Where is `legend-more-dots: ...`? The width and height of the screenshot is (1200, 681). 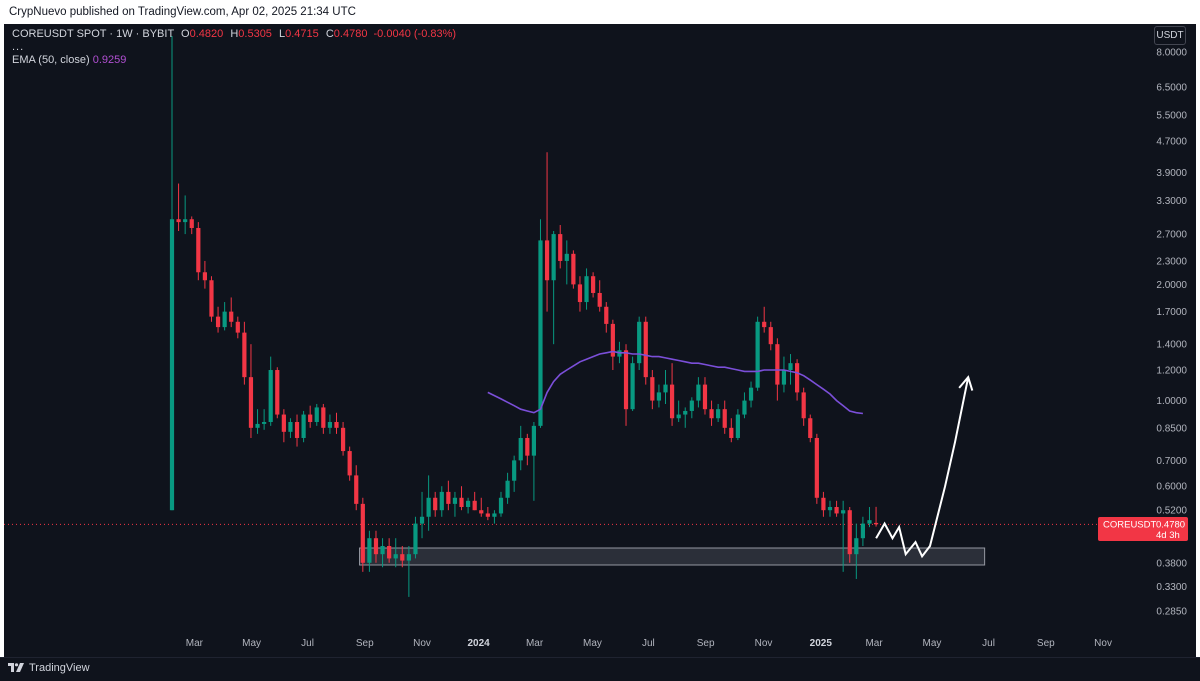 legend-more-dots: ... is located at coordinates (18, 47).